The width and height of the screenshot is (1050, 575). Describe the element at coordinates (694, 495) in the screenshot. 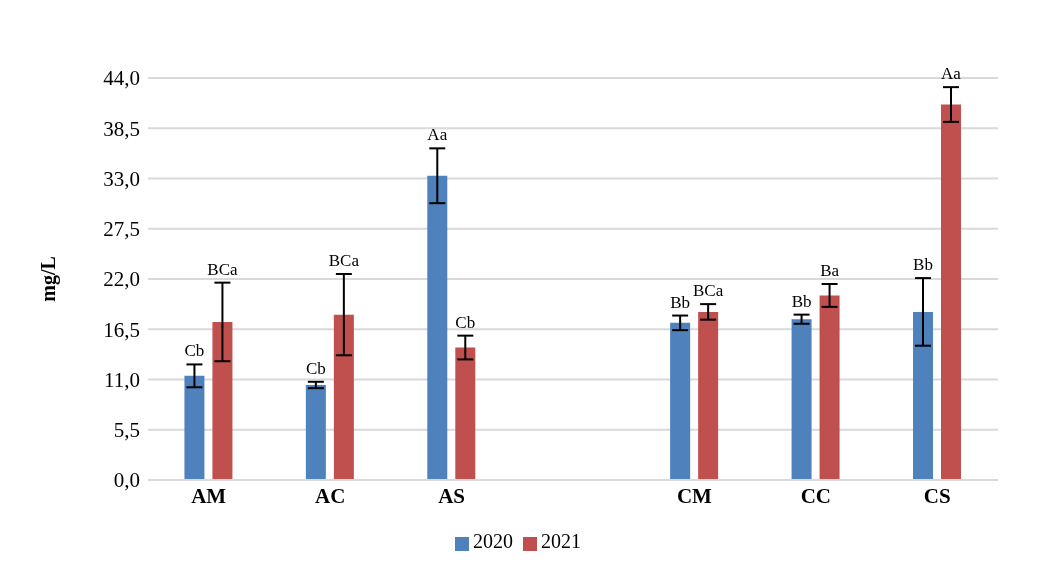

I see `x-tick-label: CM` at that location.